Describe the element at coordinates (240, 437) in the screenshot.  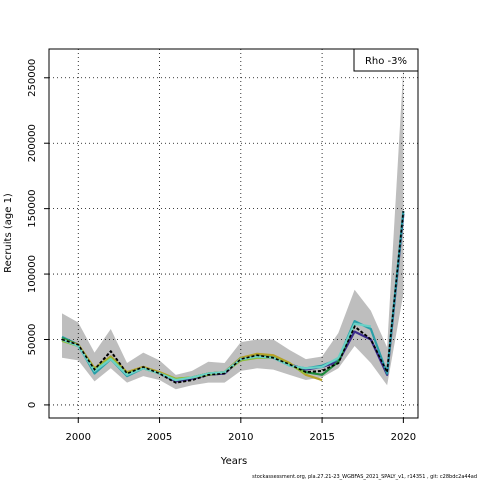
I see `x-tick-label: 2010` at that location.